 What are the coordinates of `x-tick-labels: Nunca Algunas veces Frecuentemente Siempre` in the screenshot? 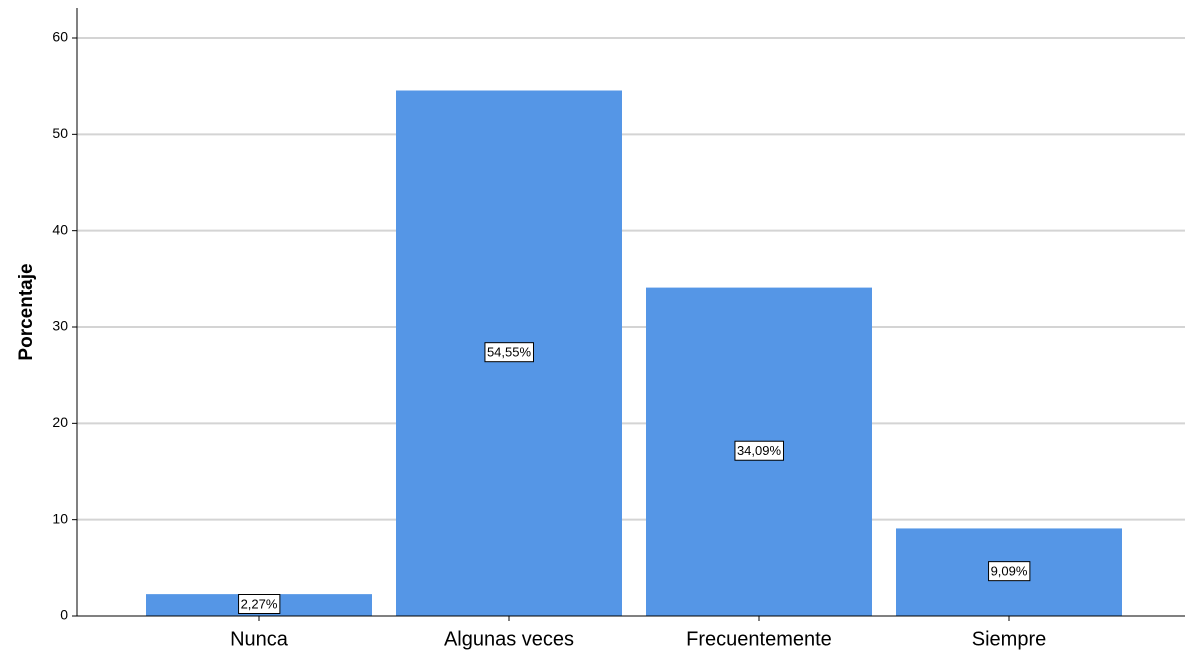 It's located at (638, 633).